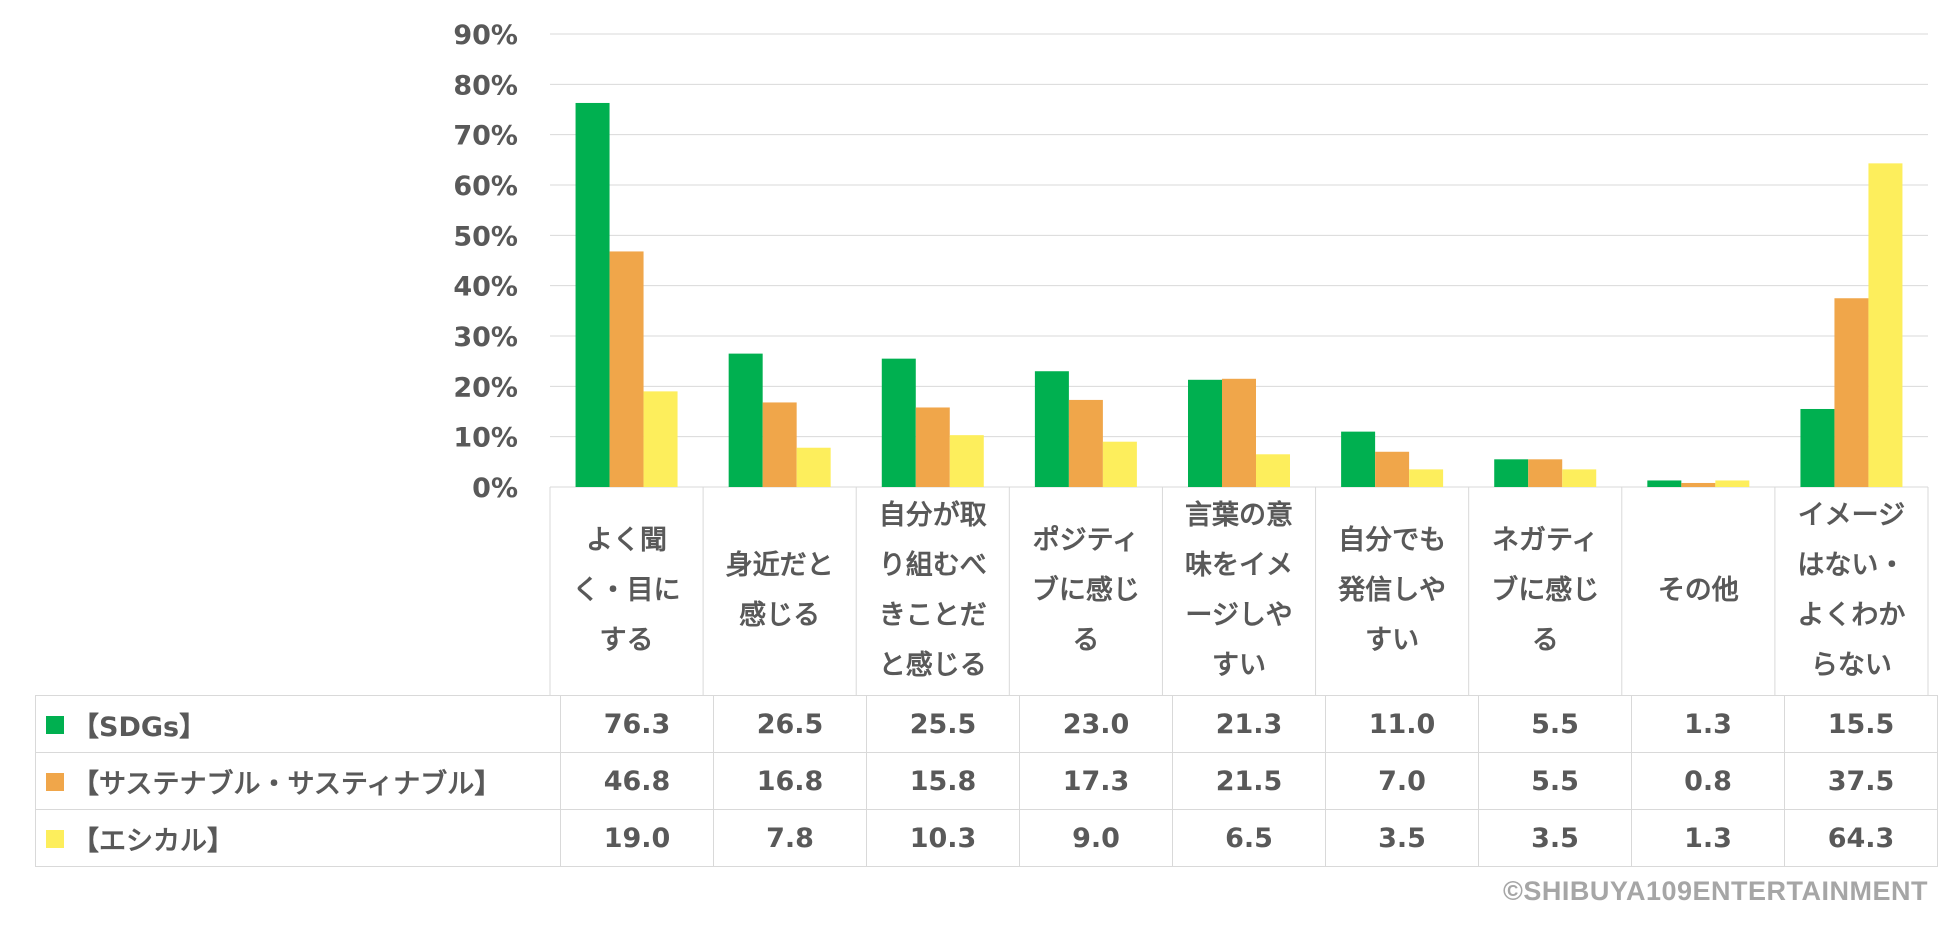  What do you see at coordinates (1392, 590) in the screenshot?
I see `category-label: 自分でも発信しやすい` at bounding box center [1392, 590].